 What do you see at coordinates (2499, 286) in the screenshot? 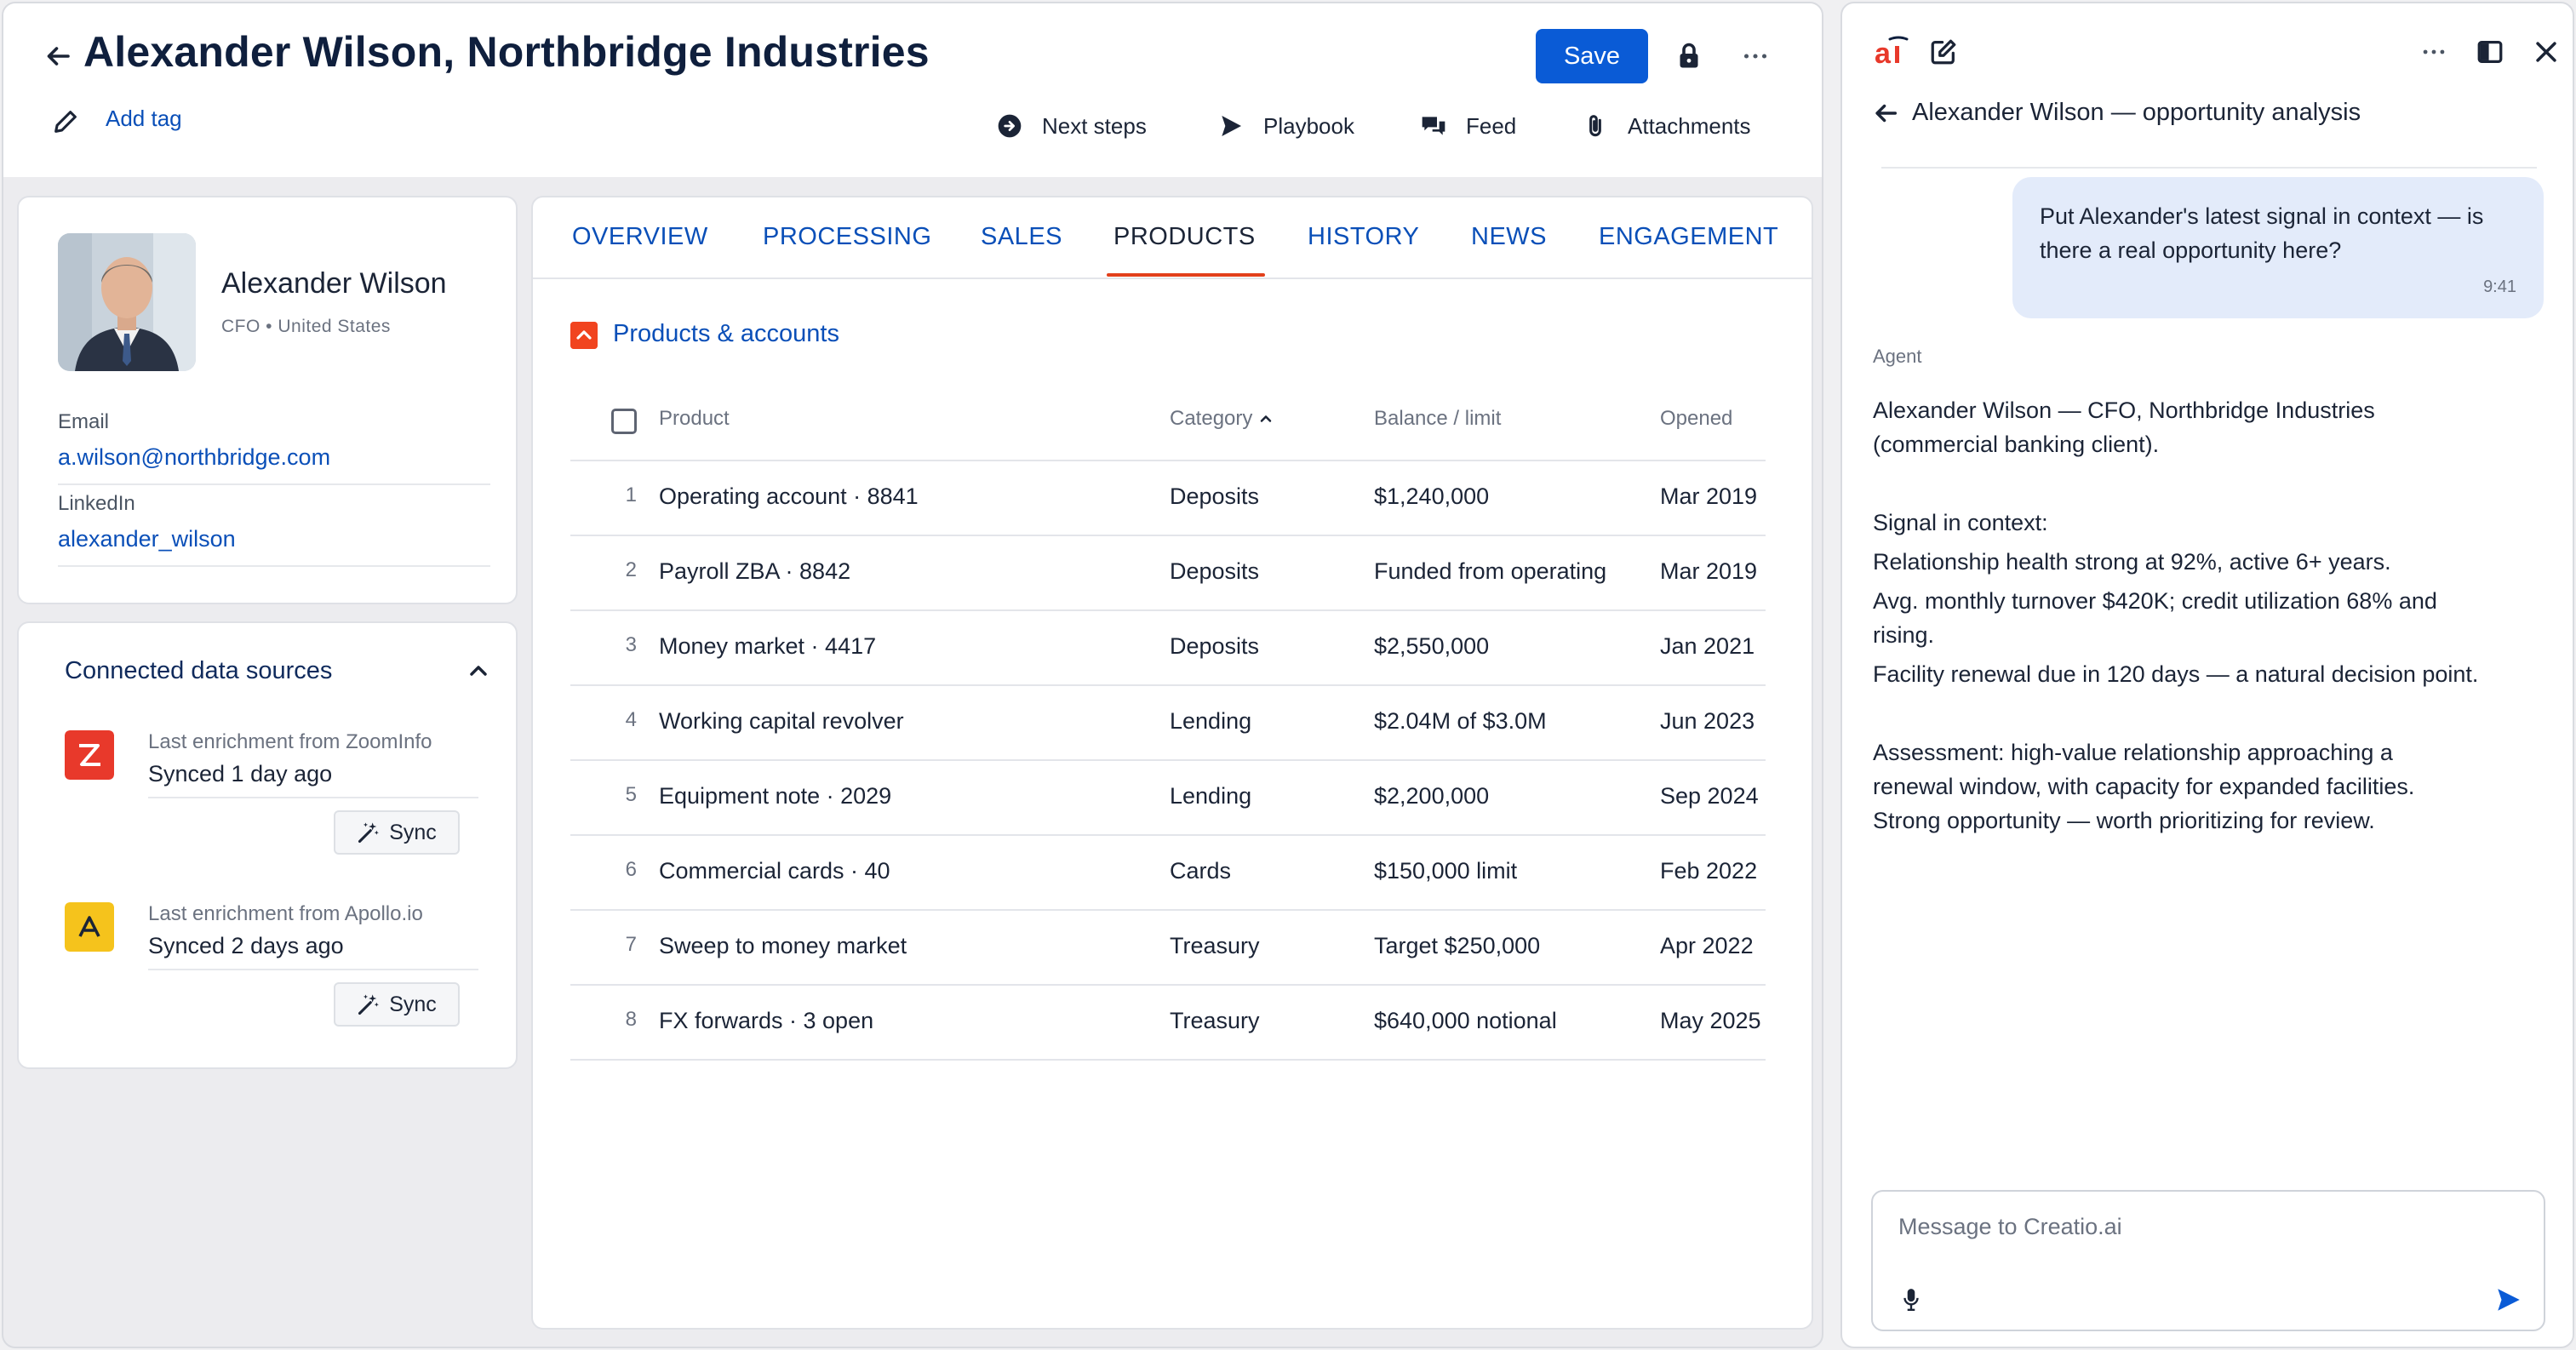
I see `message-timestamp: 9:41` at bounding box center [2499, 286].